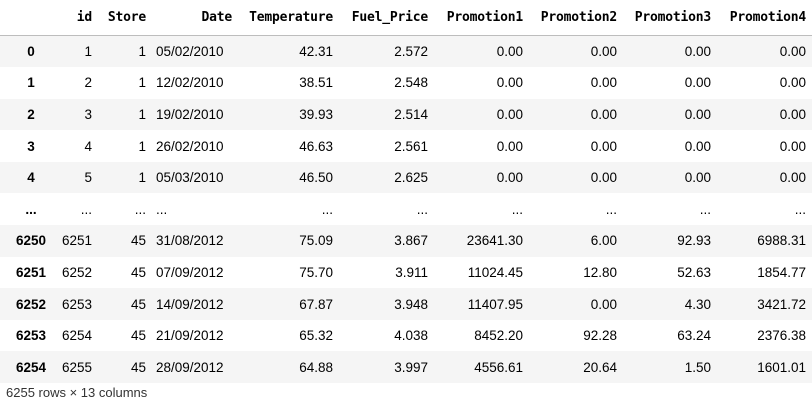 The height and width of the screenshot is (403, 812). What do you see at coordinates (411, 367) in the screenshot?
I see `table-cell: 3.997` at bounding box center [411, 367].